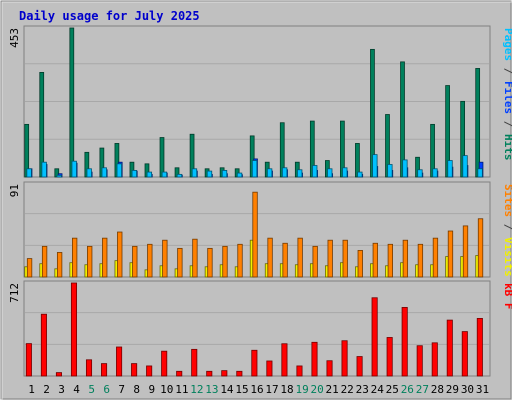 Image resolution: width=512 pixels, height=404 pixels. I want to click on x-tick-label-day-19: 19, so click(301, 389).